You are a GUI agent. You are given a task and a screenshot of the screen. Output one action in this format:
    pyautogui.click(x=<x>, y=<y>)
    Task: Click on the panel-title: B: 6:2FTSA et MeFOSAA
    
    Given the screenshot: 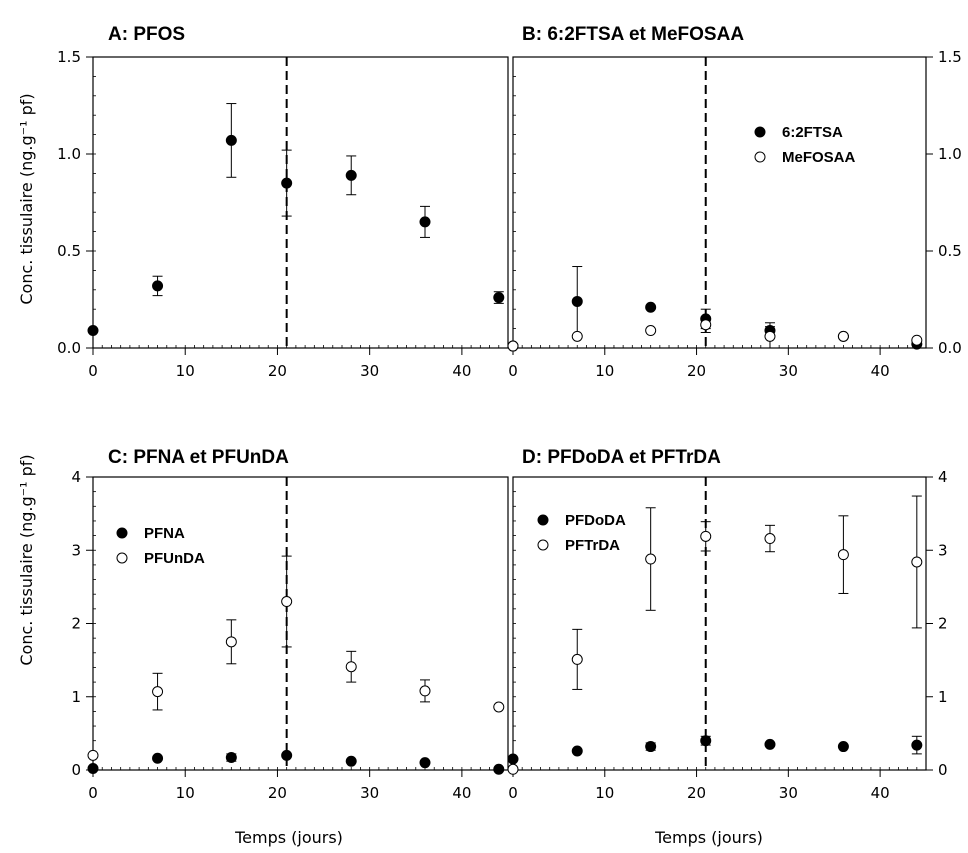 What is the action you would take?
    pyautogui.click(x=633, y=34)
    